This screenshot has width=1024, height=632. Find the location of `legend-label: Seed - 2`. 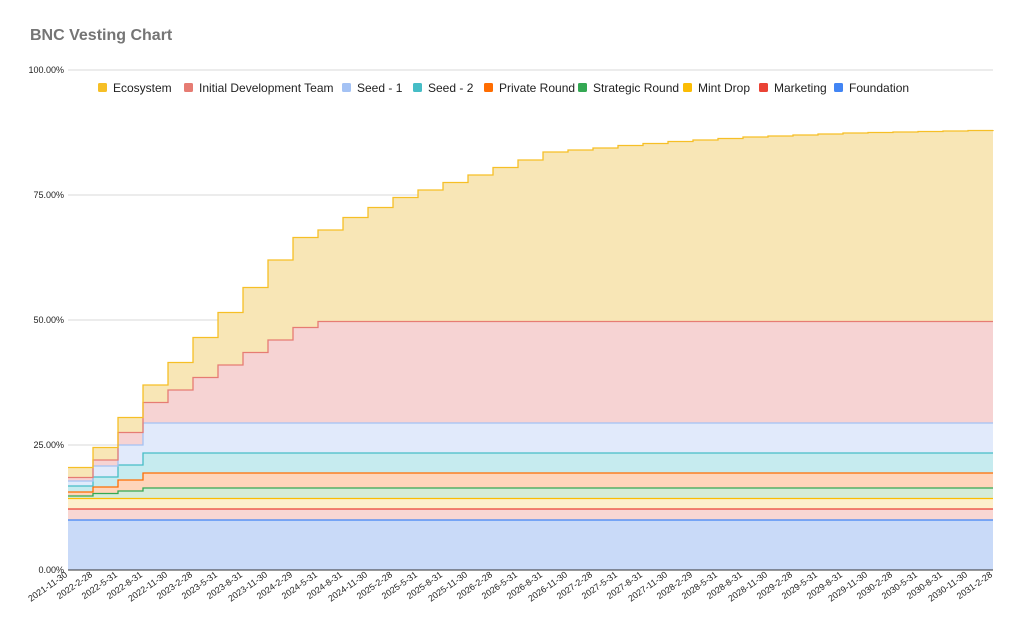

legend-label: Seed - 2 is located at coordinates (451, 88).